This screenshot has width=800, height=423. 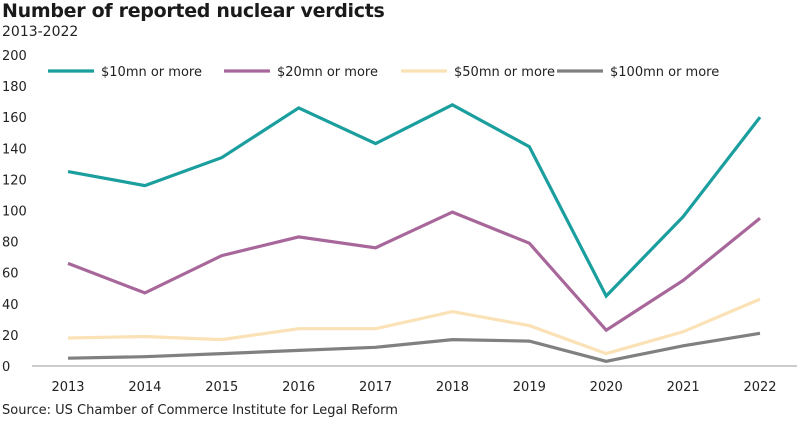 I want to click on legend-label: $100mn or more, so click(x=664, y=72).